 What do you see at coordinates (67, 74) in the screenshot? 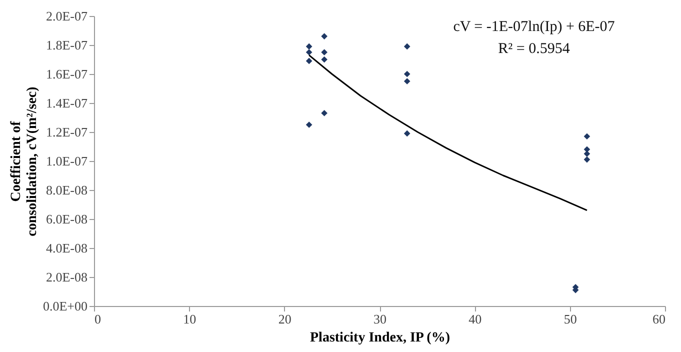
I see `y-tick-label: 1.6E-07` at bounding box center [67, 74].